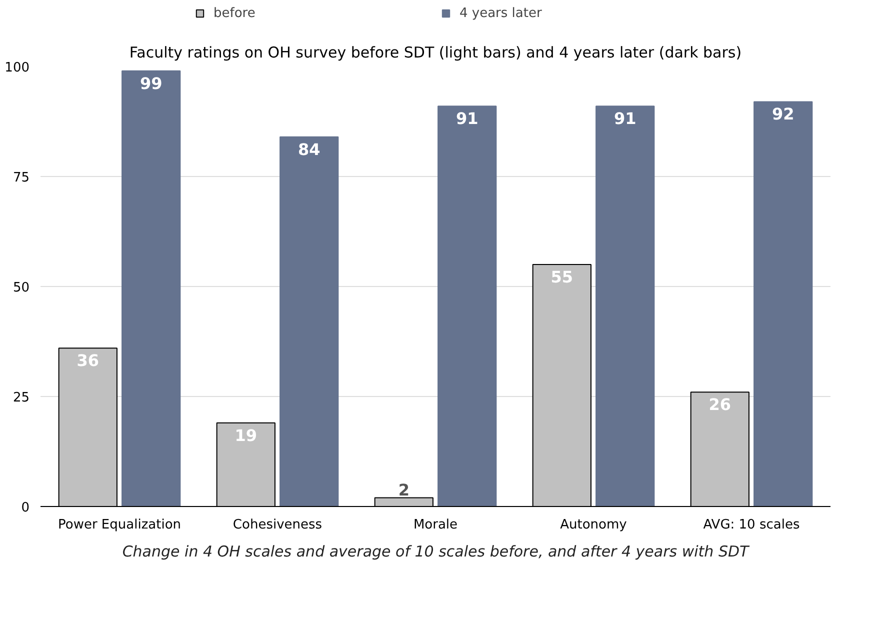  Describe the element at coordinates (88, 360) in the screenshot. I see `data-label: 36` at that location.